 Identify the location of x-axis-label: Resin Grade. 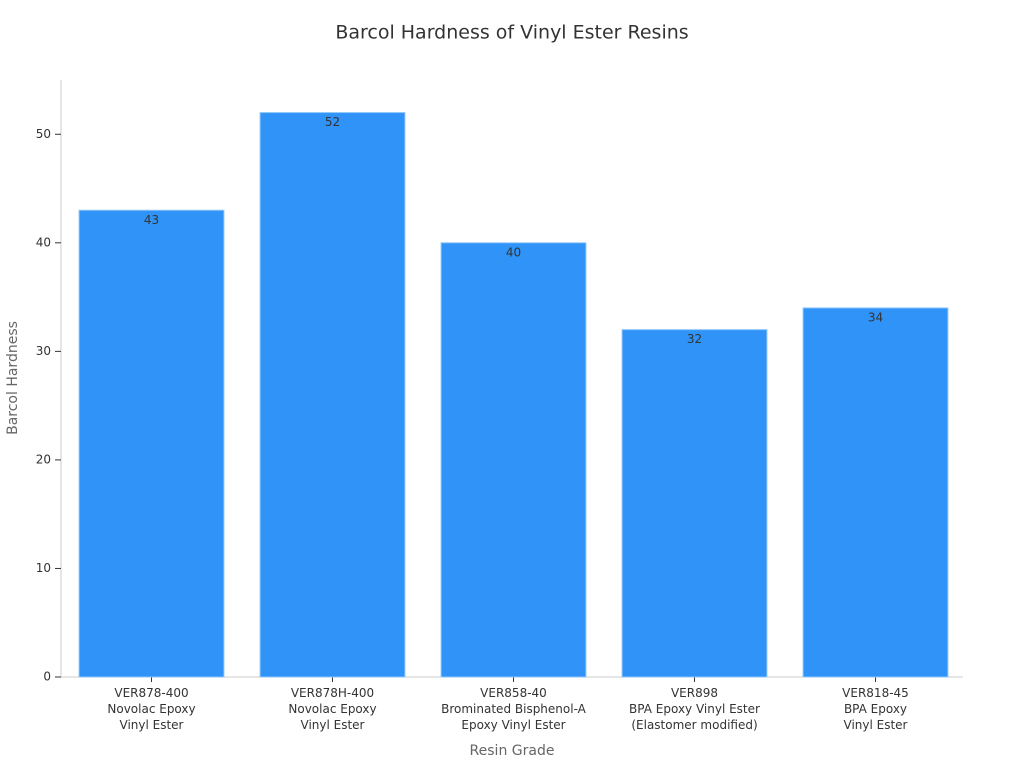
(512, 751).